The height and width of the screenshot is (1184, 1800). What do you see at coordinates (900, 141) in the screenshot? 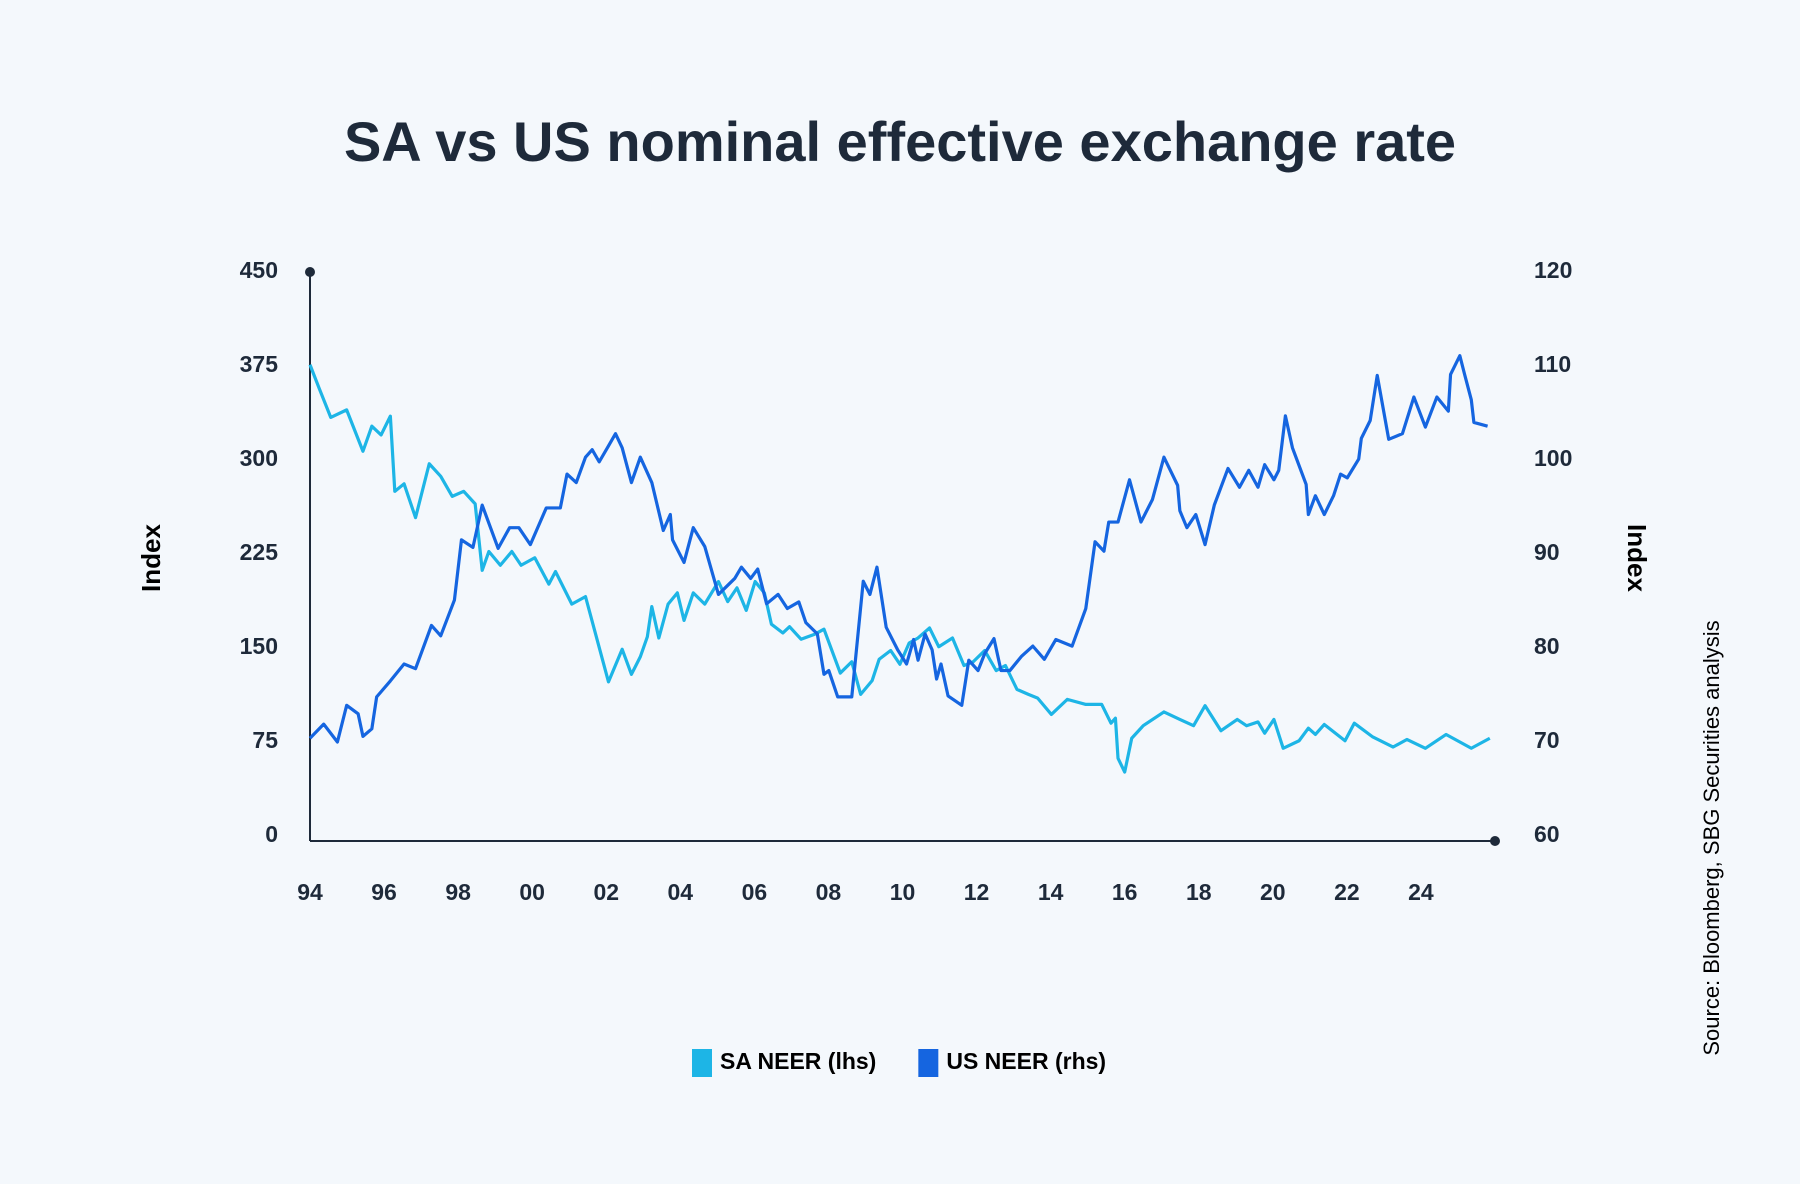
I see `chart-title: SA vs US nominal effective exchange rate` at bounding box center [900, 141].